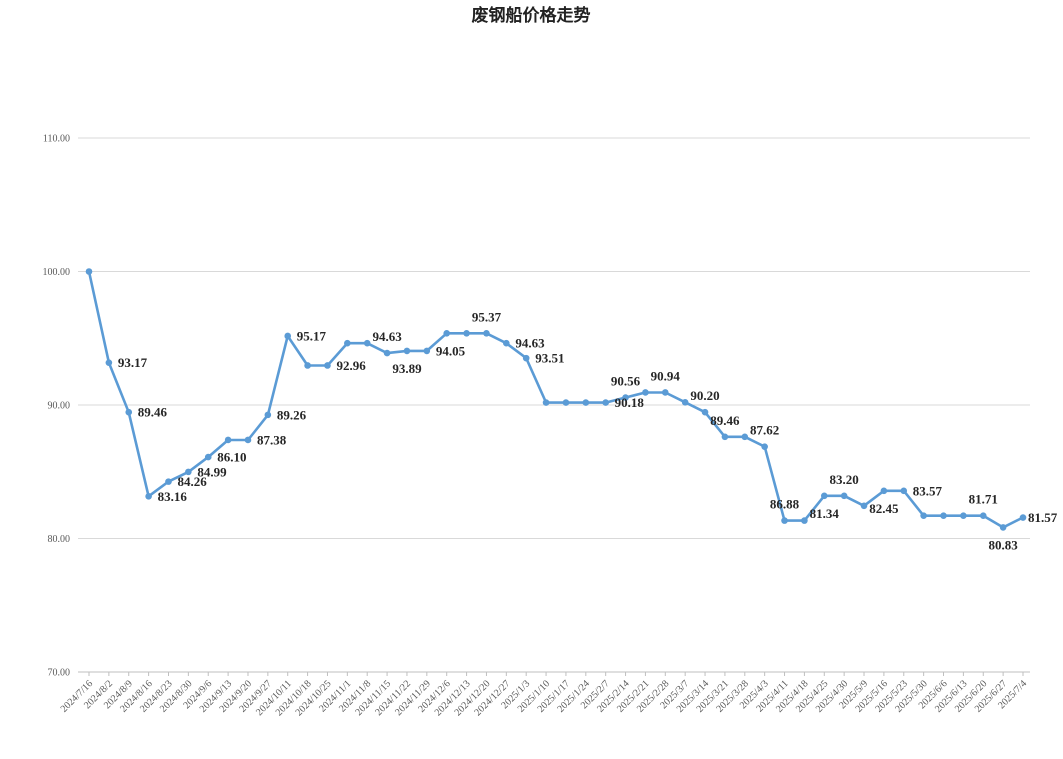 The width and height of the screenshot is (1063, 759). Describe the element at coordinates (292, 414) in the screenshot. I see `data-label: 89.26` at that location.